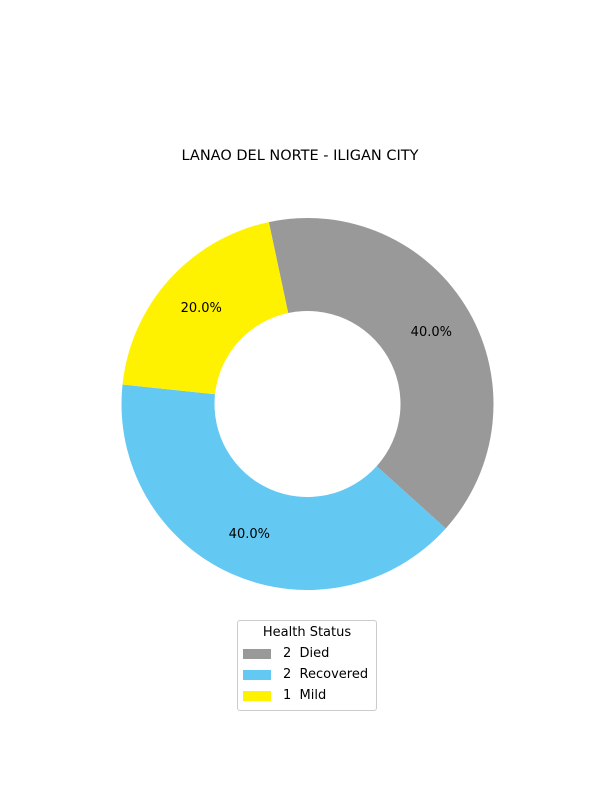  I want to click on legend-title: Health Status, so click(307, 632).